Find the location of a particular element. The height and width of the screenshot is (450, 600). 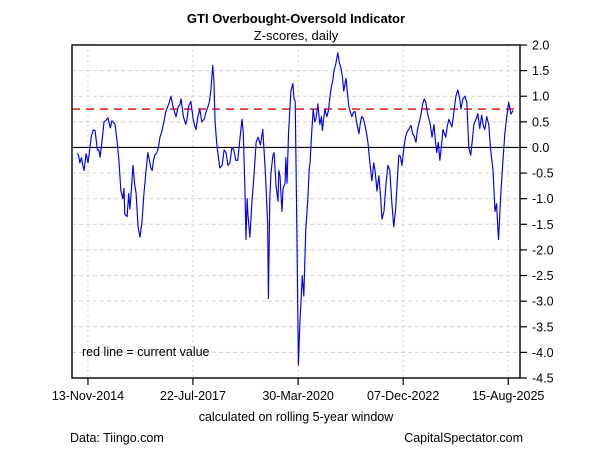

y-tick-label: -4.5 is located at coordinates (543, 379).